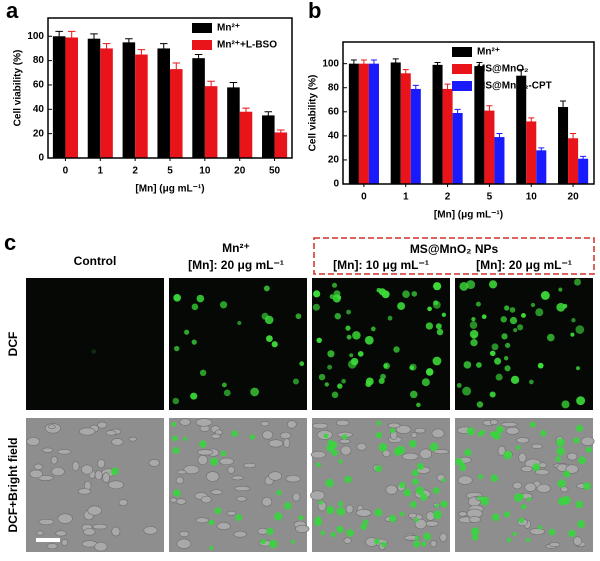  Describe the element at coordinates (236, 248) in the screenshot. I see `column-title: Mn²⁺` at that location.